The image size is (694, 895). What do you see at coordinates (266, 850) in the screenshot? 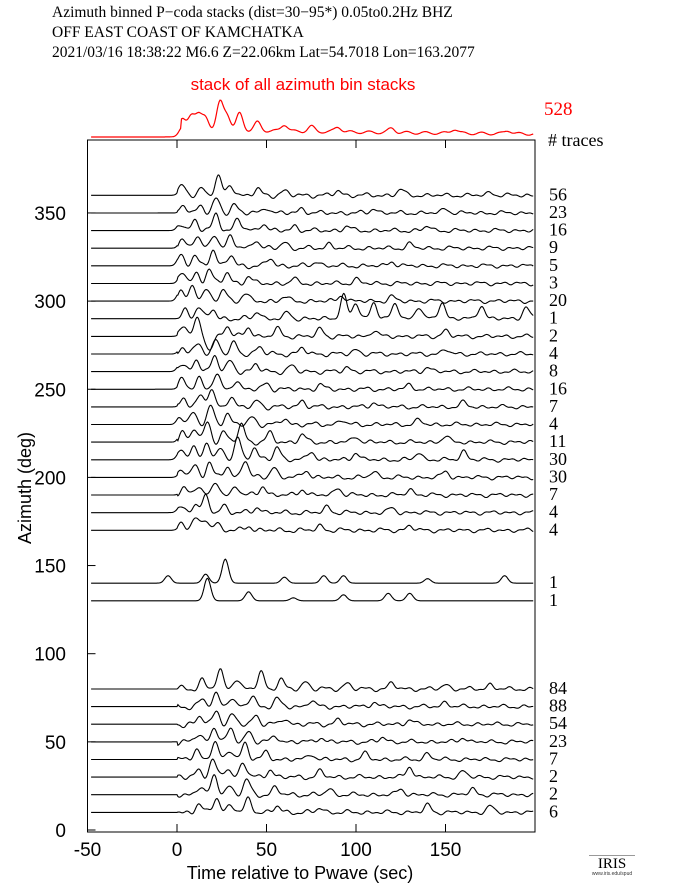
I see `x-tick-label: 50` at bounding box center [266, 850].